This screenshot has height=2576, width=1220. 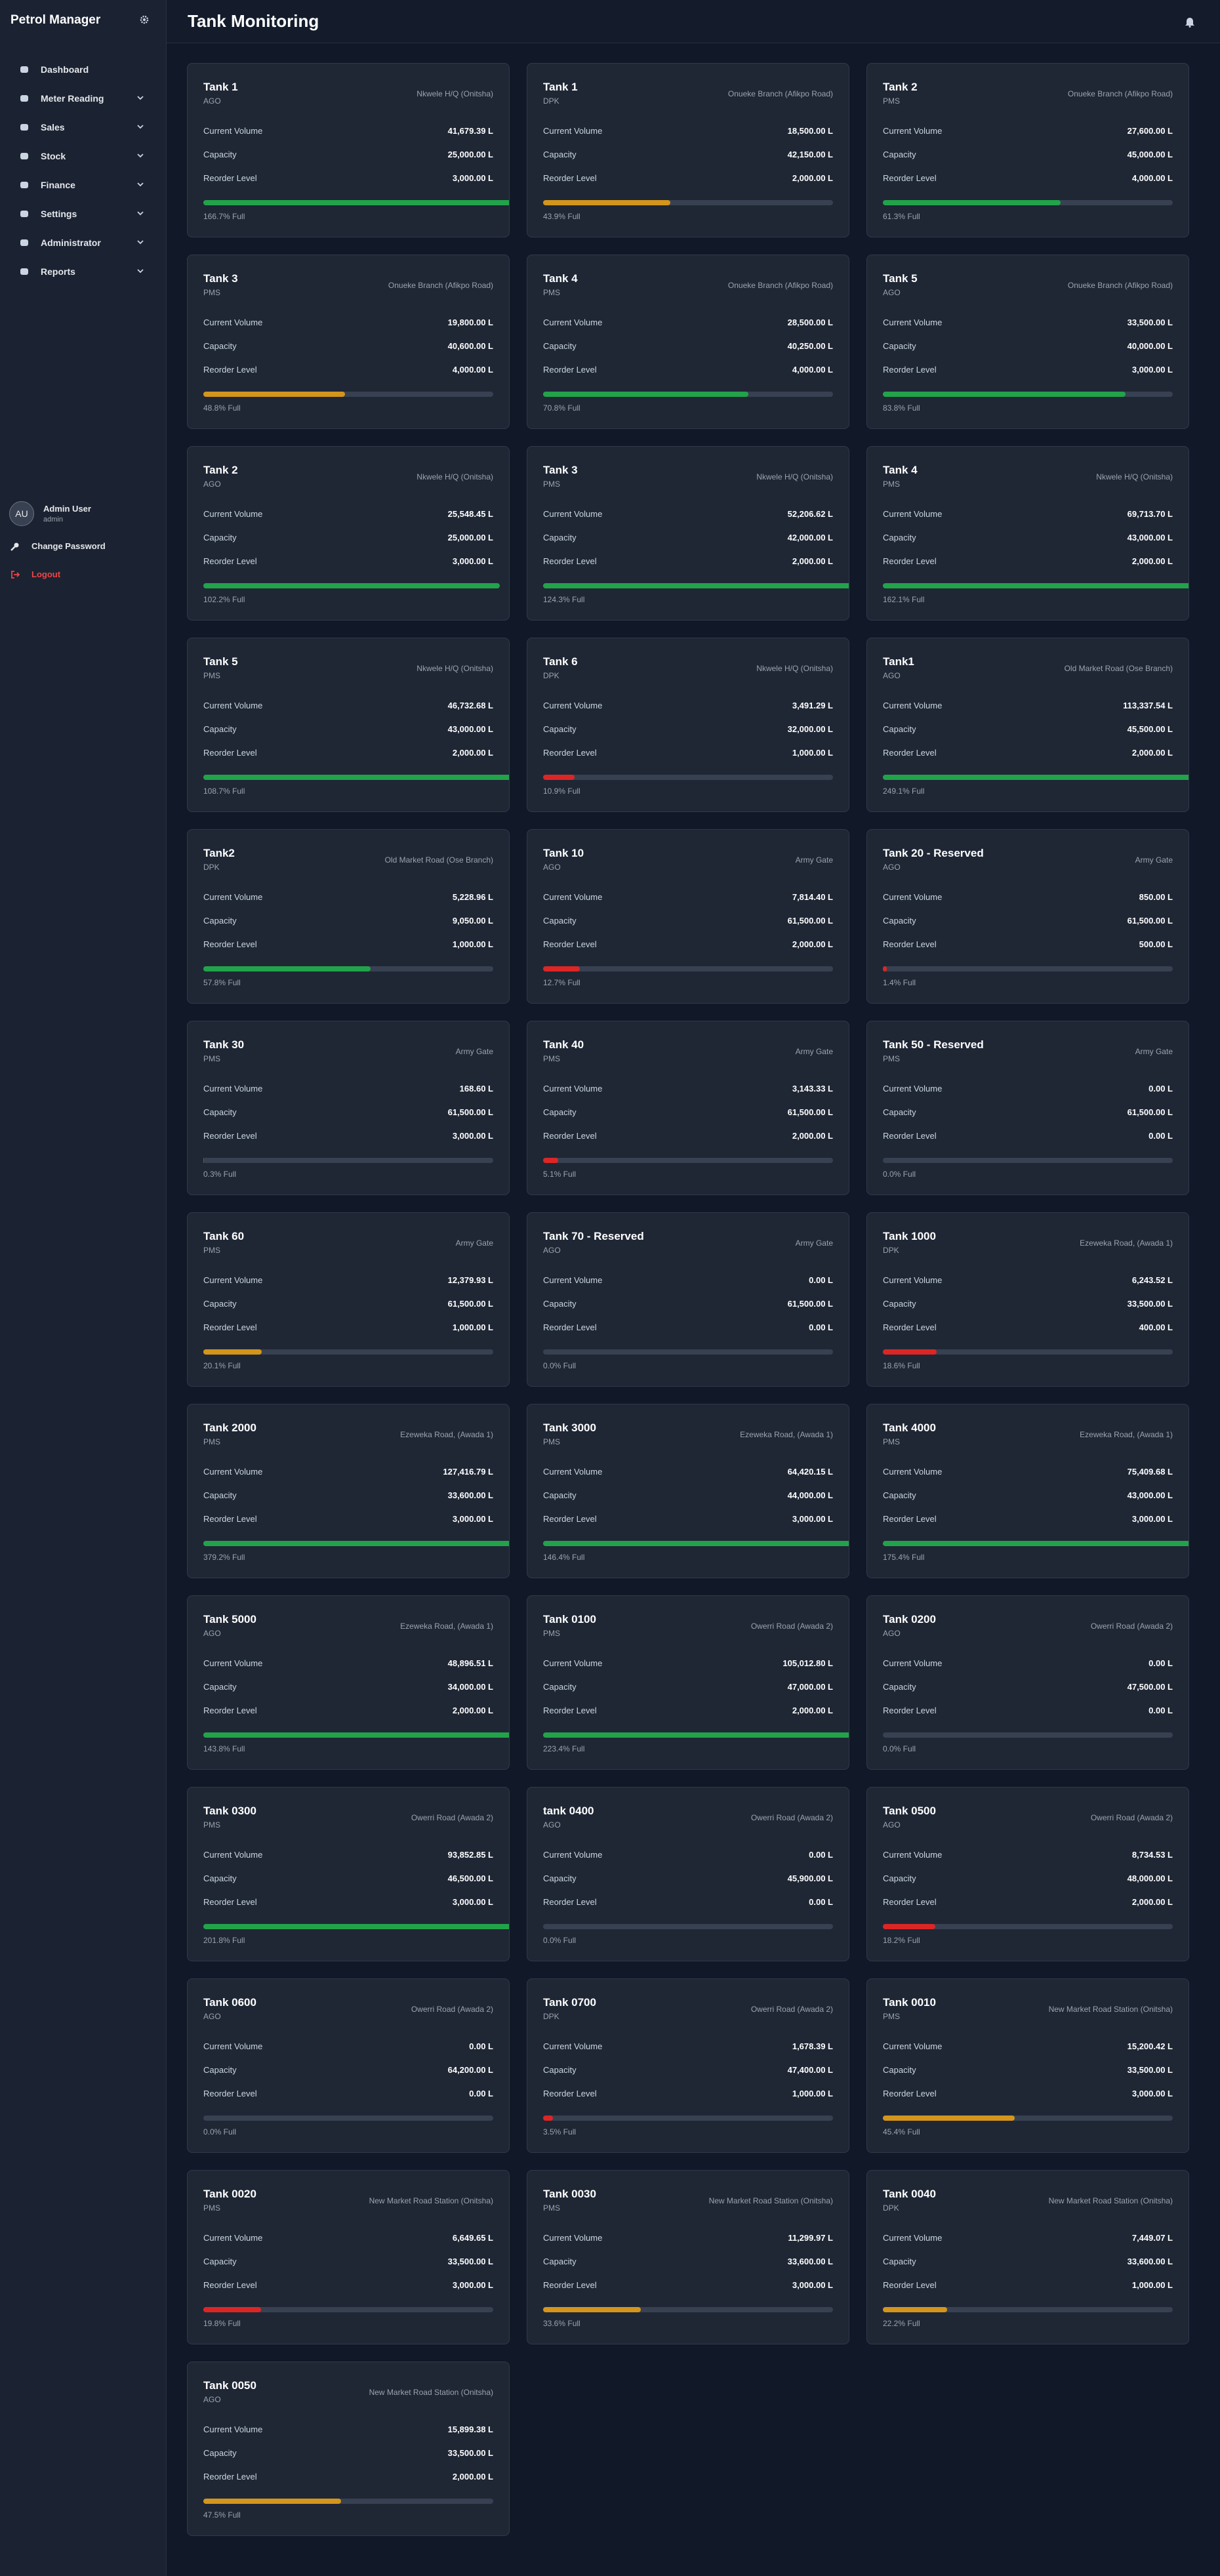 What do you see at coordinates (58, 546) in the screenshot?
I see `change-password: Change Password` at bounding box center [58, 546].